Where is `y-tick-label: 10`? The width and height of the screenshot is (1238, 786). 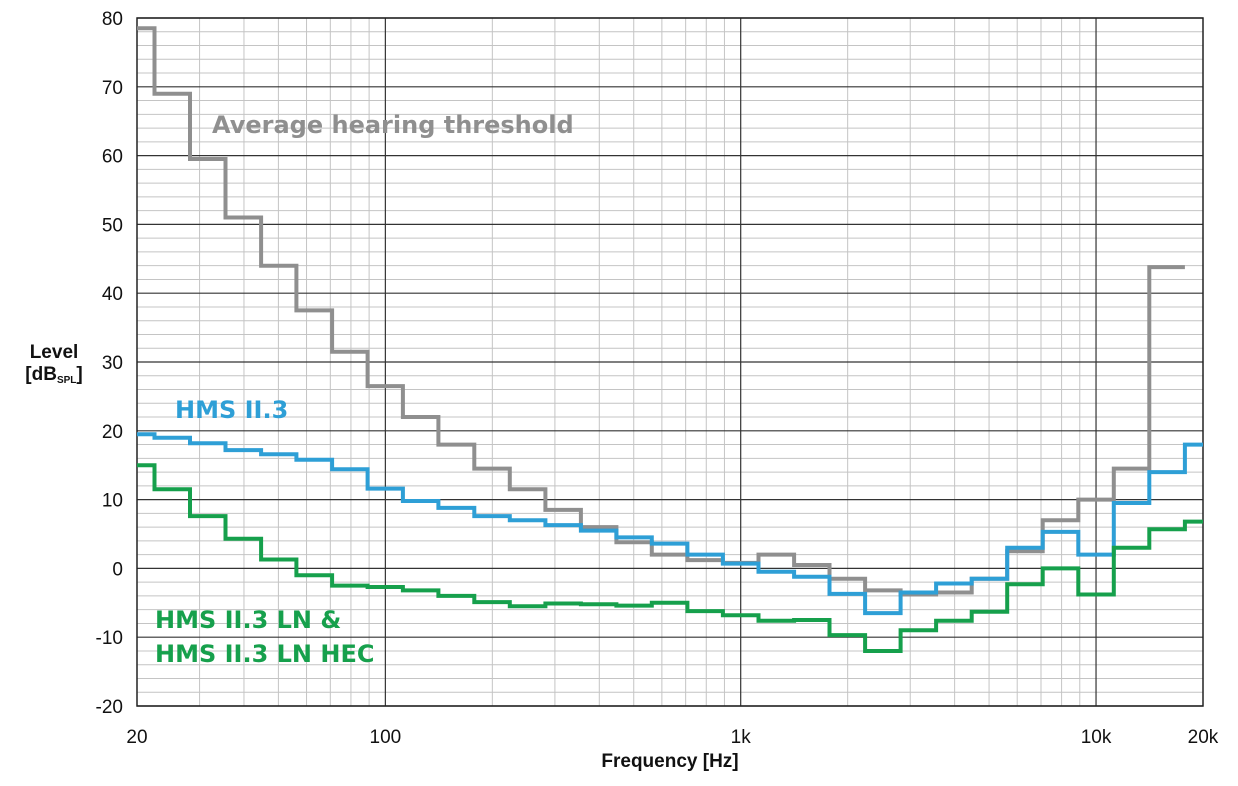
y-tick-label: 10 is located at coordinates (112, 501).